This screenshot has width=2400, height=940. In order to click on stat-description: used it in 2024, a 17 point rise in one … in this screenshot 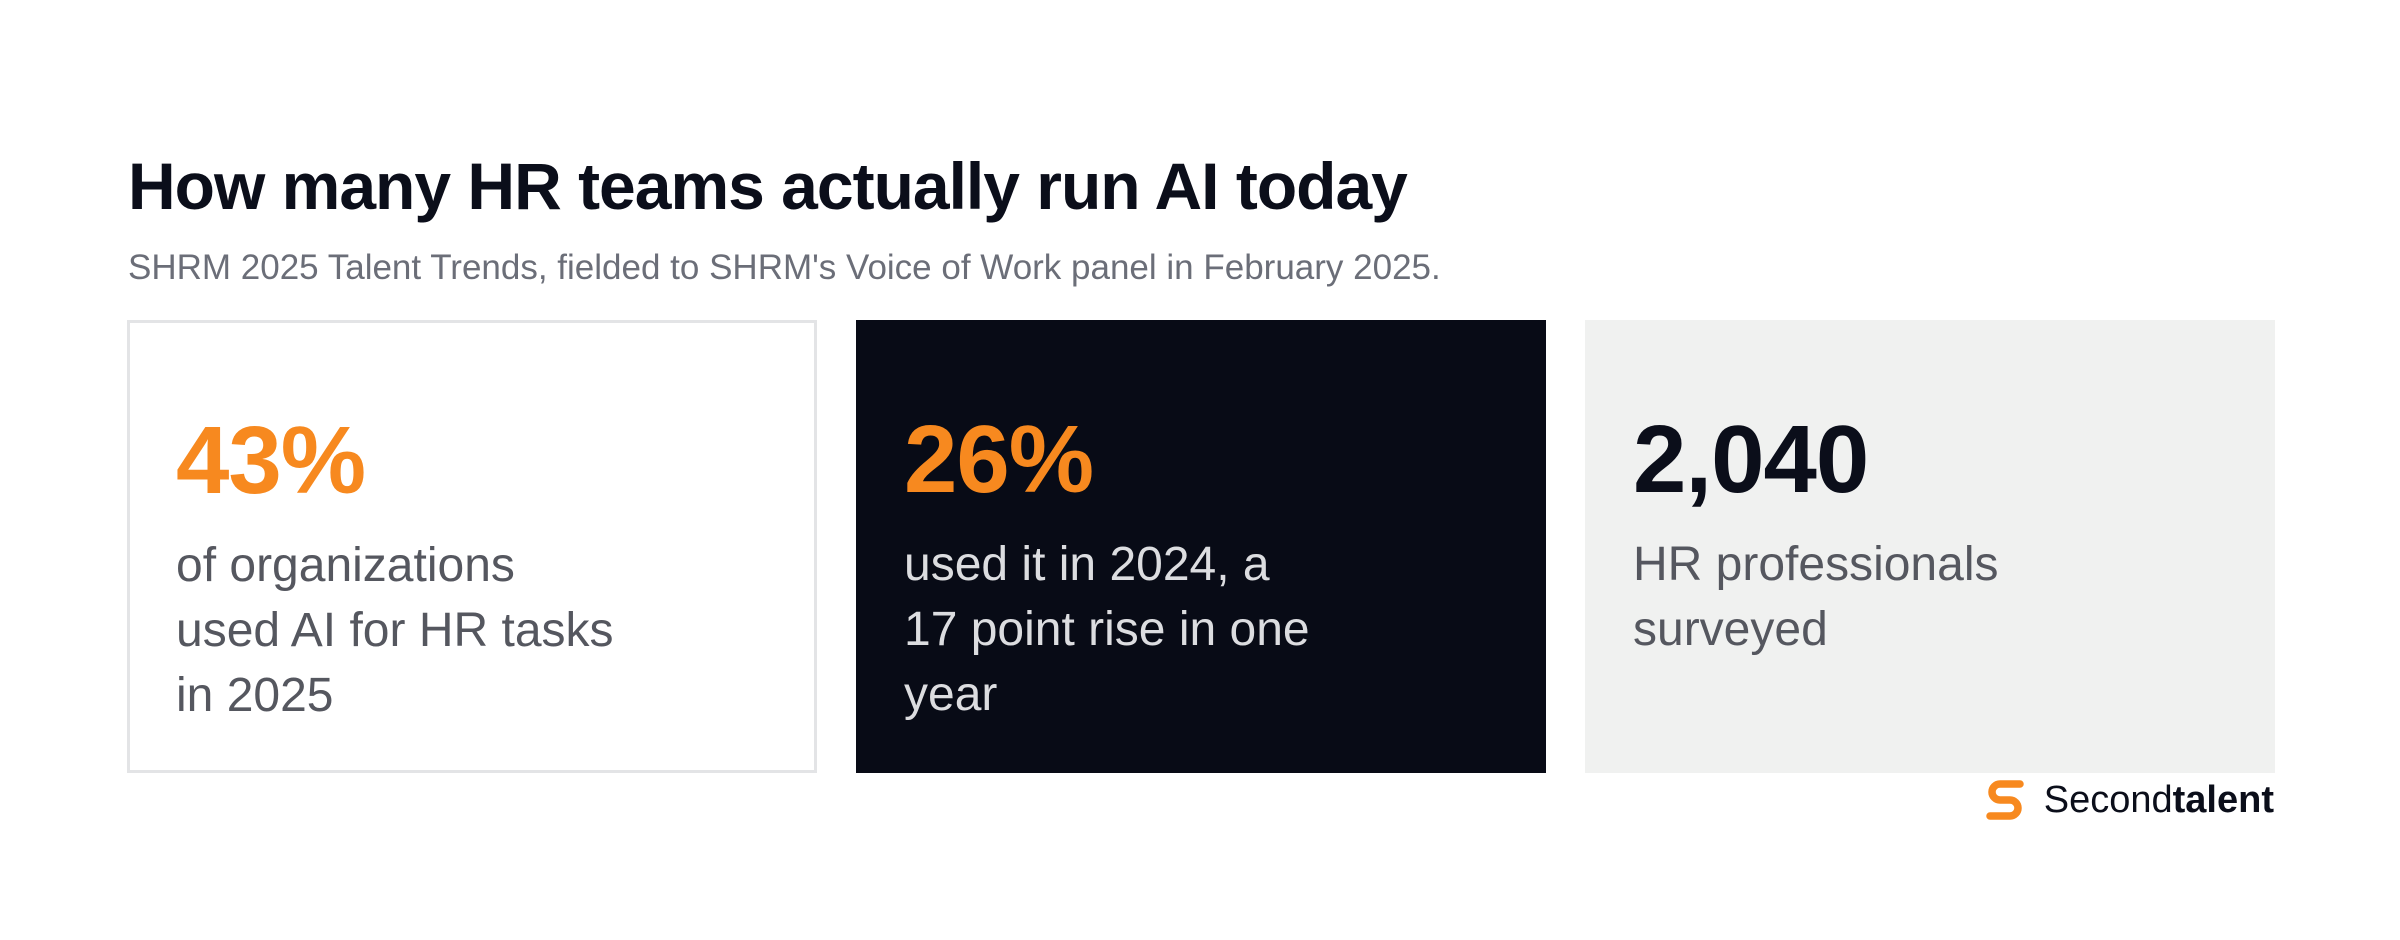, I will do `click(1107, 629)`.